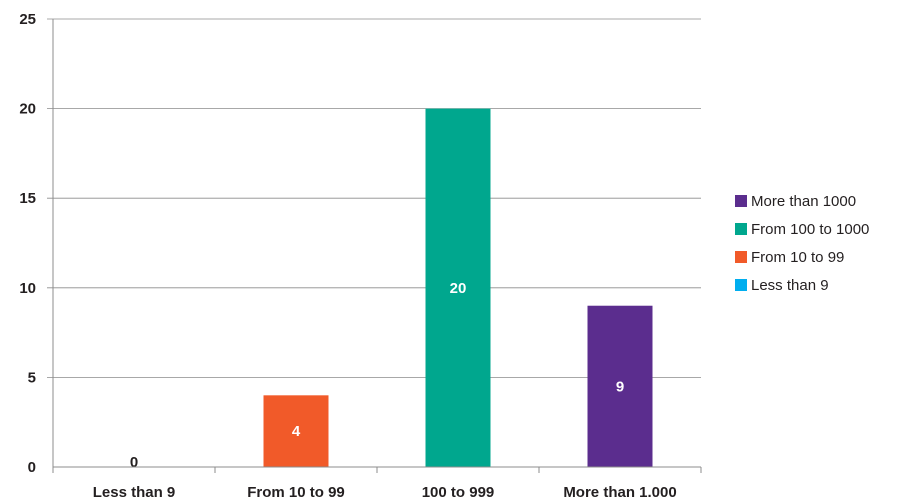  Describe the element at coordinates (797, 257) in the screenshot. I see `legend-label: From 10 to 99` at that location.